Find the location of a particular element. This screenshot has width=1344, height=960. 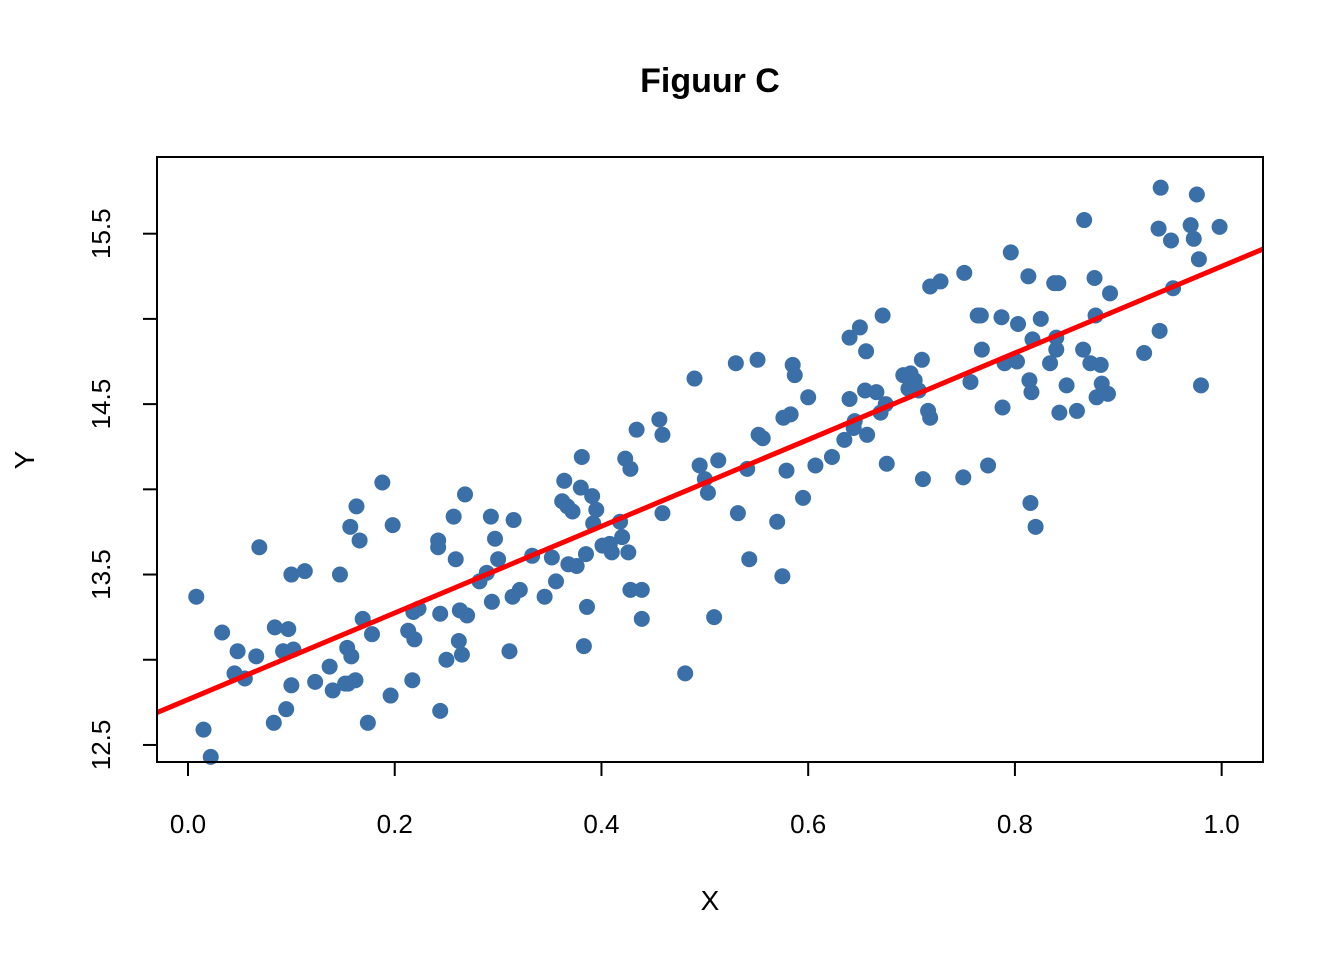

x-tick-label: 0.2 is located at coordinates (395, 824).